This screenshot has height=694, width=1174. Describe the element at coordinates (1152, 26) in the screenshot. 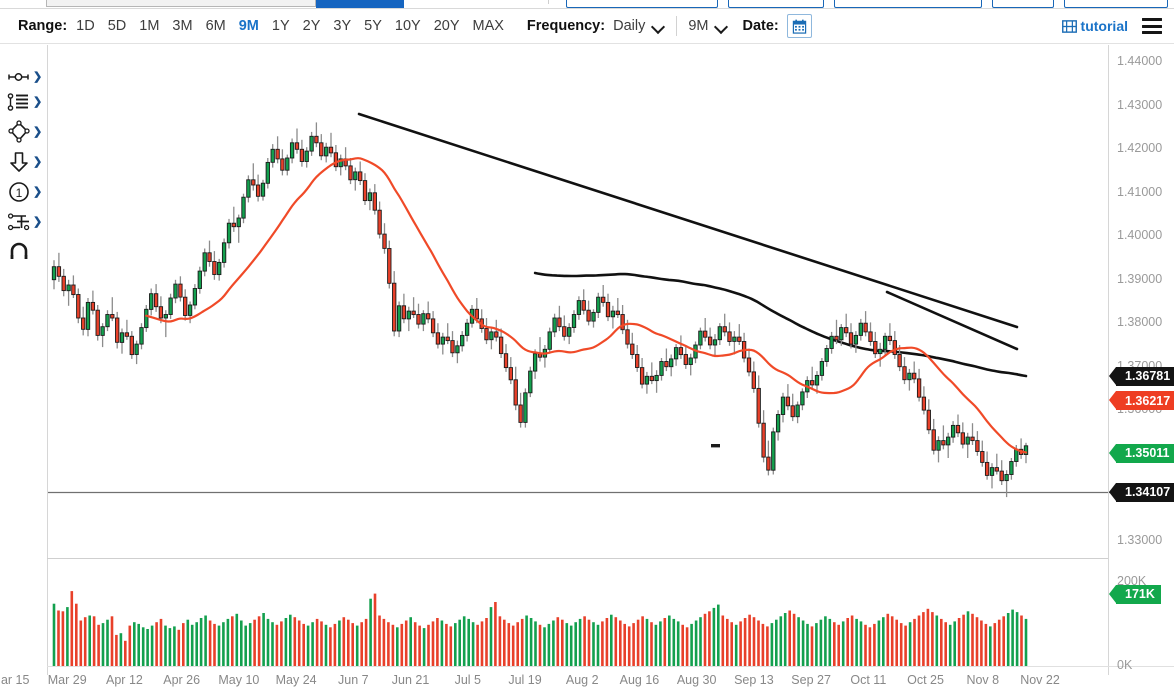

I see `hamburger-icon` at that location.